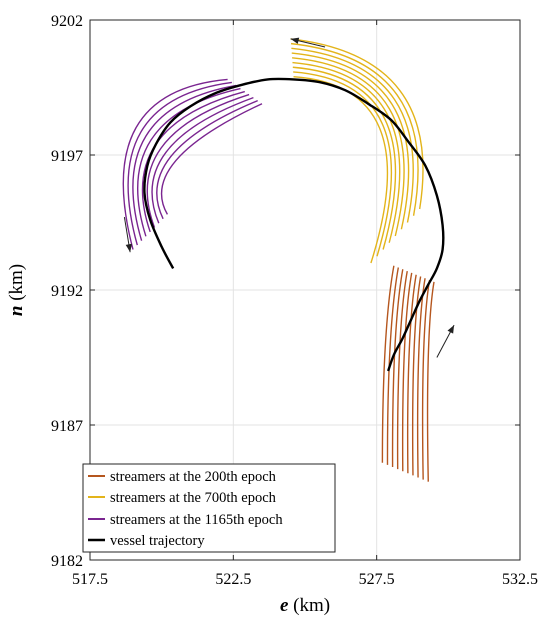  What do you see at coordinates (16, 311) in the screenshot?
I see `y-axis-variable: n` at bounding box center [16, 311].